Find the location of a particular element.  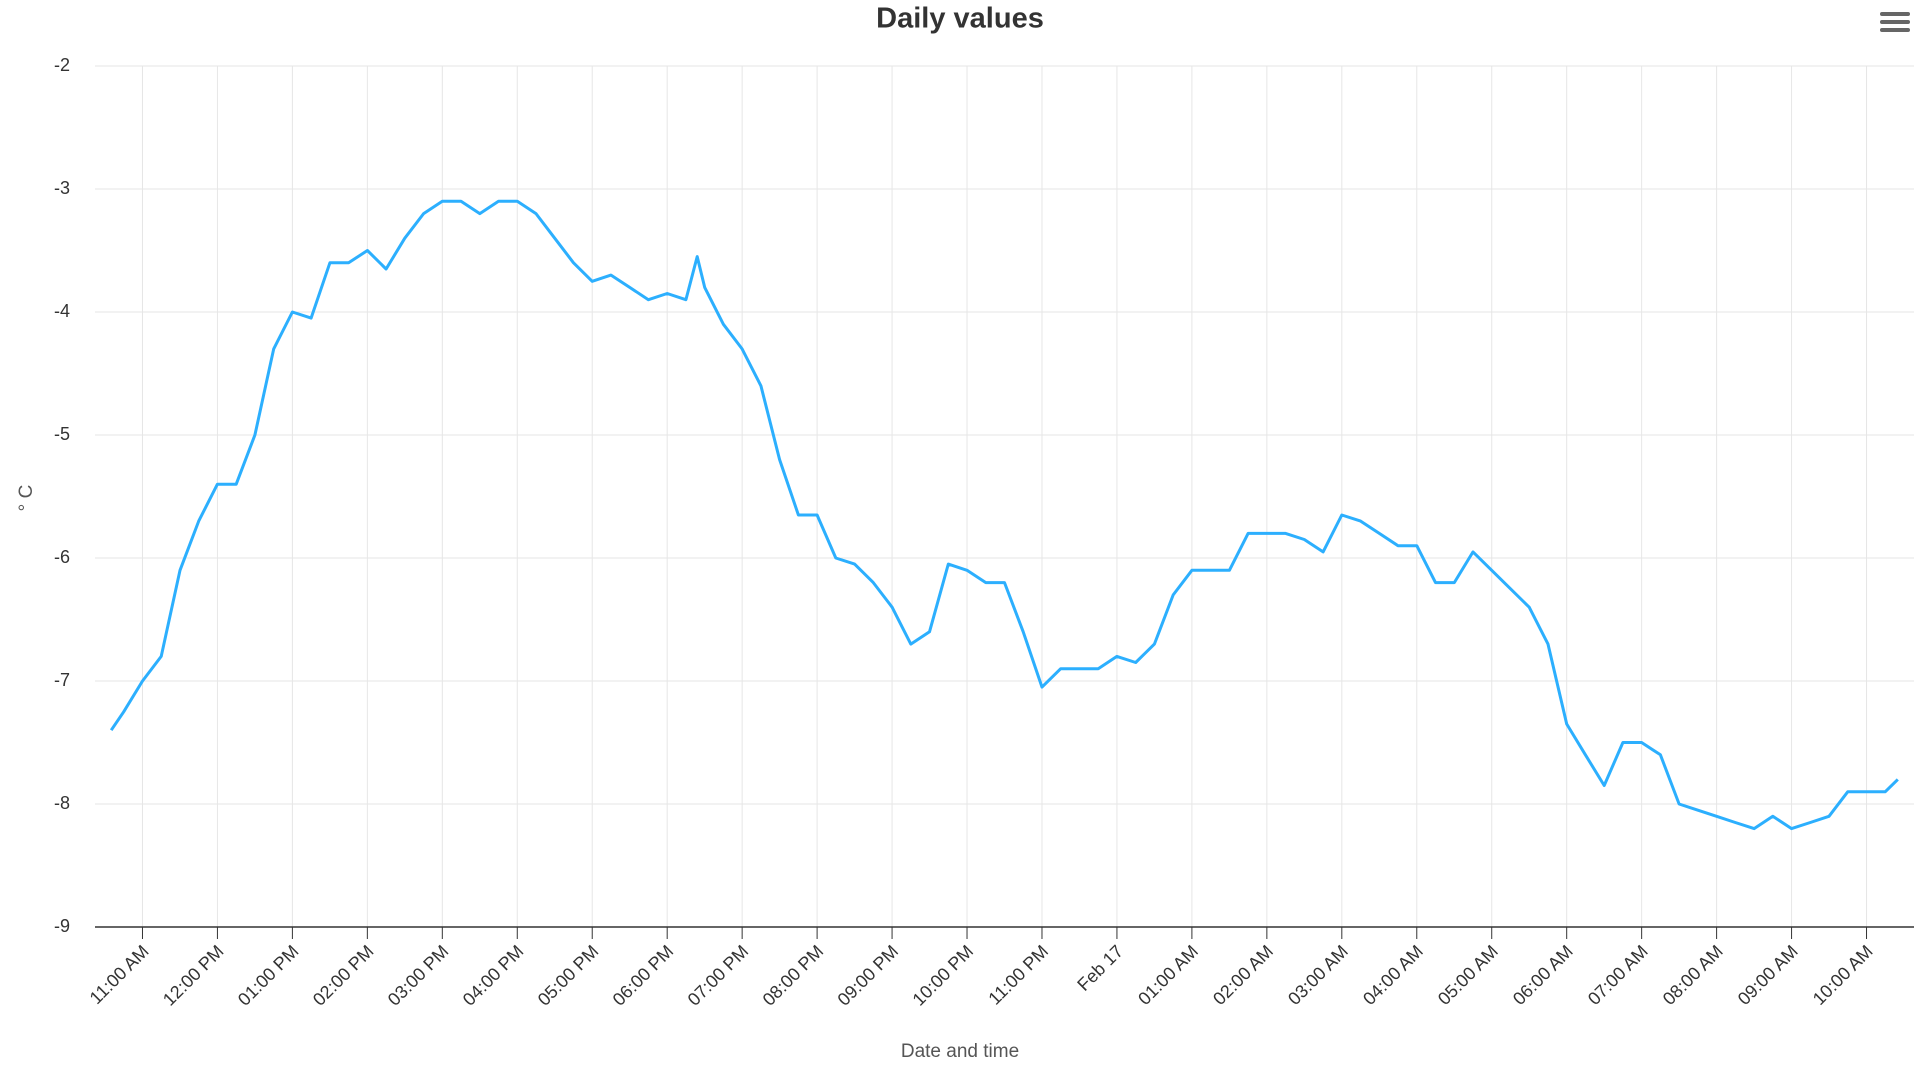

y-tick-label: -2 is located at coordinates (62, 65).